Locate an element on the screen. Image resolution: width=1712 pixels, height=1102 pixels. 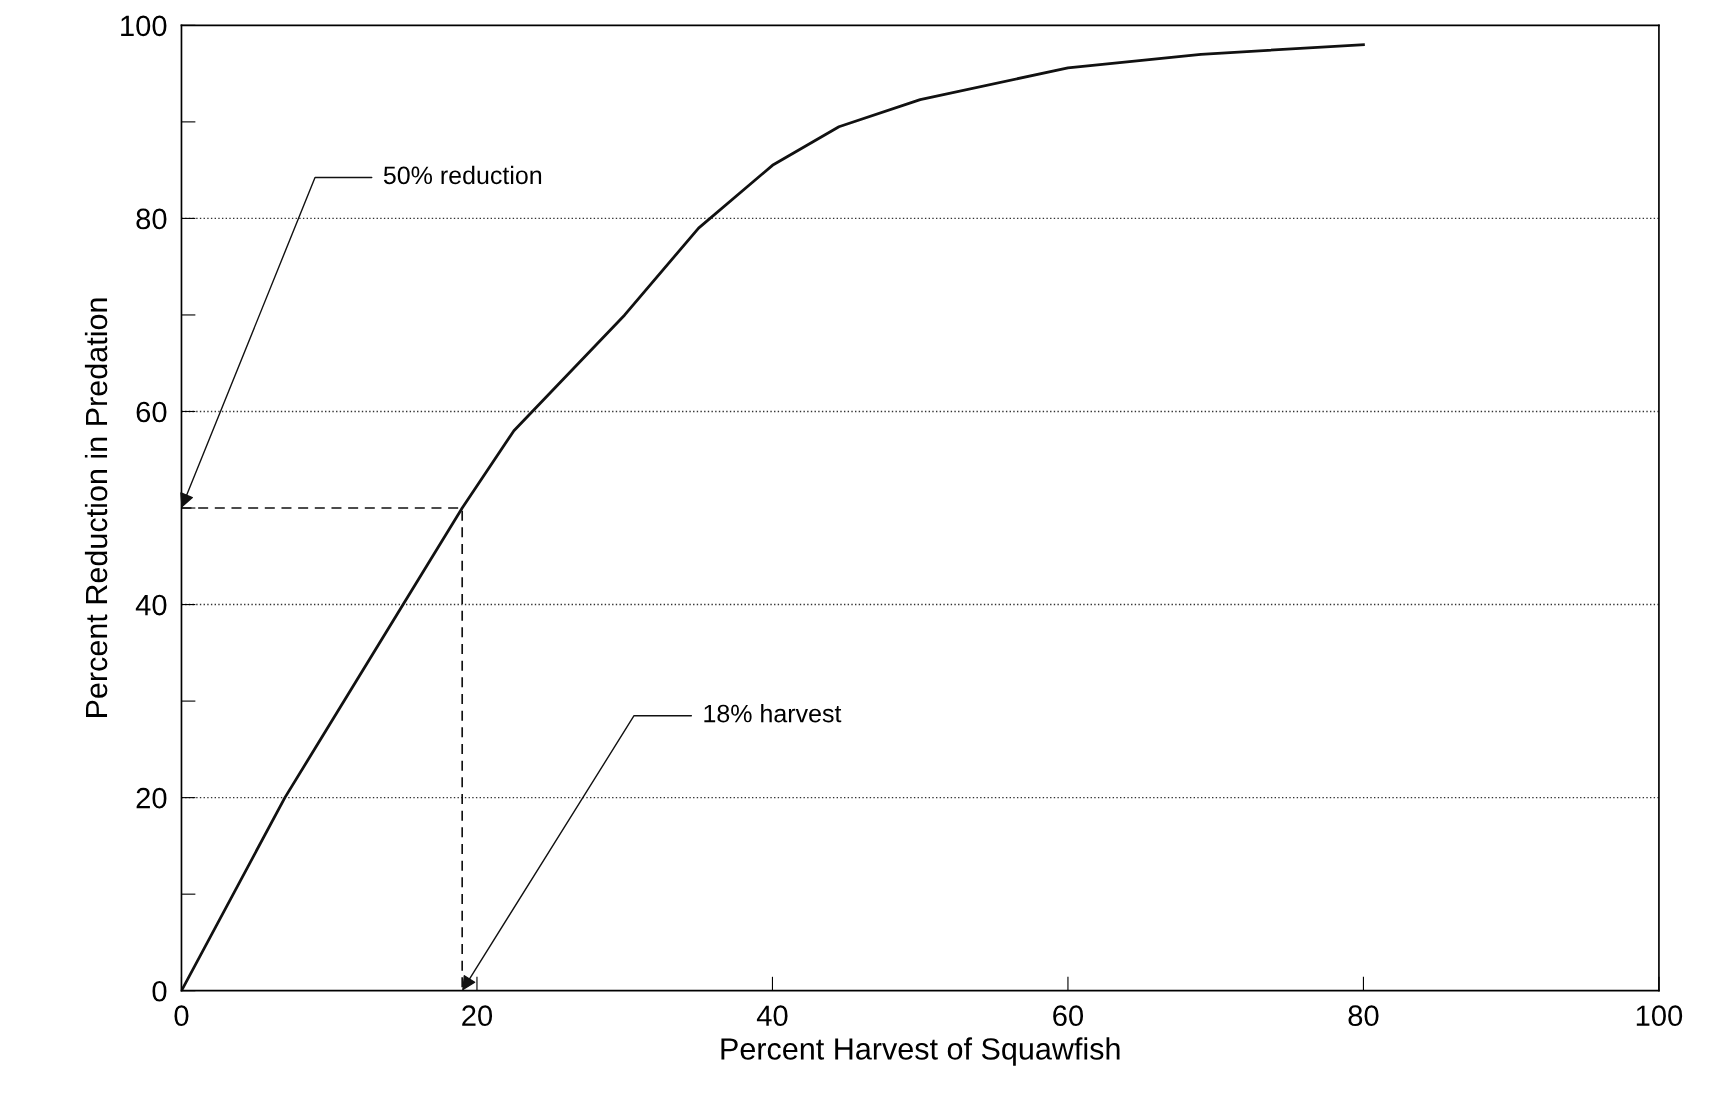
y-tick-label: 60 is located at coordinates (151, 412).